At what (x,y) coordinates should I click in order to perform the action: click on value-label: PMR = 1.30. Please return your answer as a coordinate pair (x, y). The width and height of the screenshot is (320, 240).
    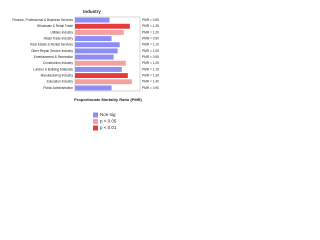
    Looking at the image, I should click on (150, 75).